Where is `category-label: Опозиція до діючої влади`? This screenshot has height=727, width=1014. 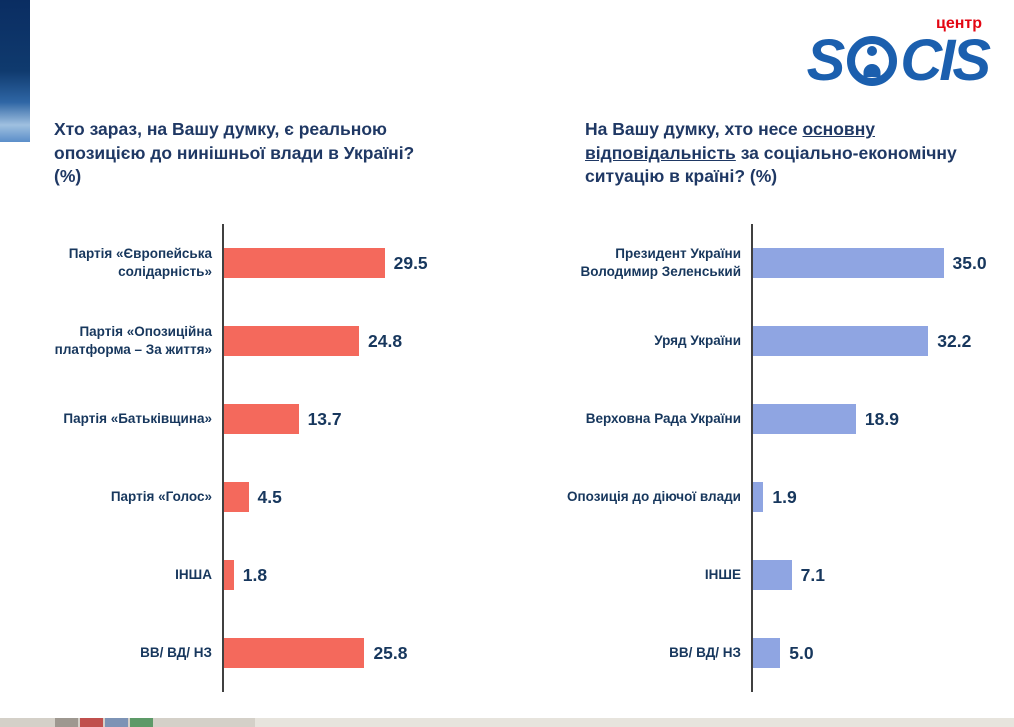
category-label: Опозиція до діючої влади is located at coordinates (653, 497).